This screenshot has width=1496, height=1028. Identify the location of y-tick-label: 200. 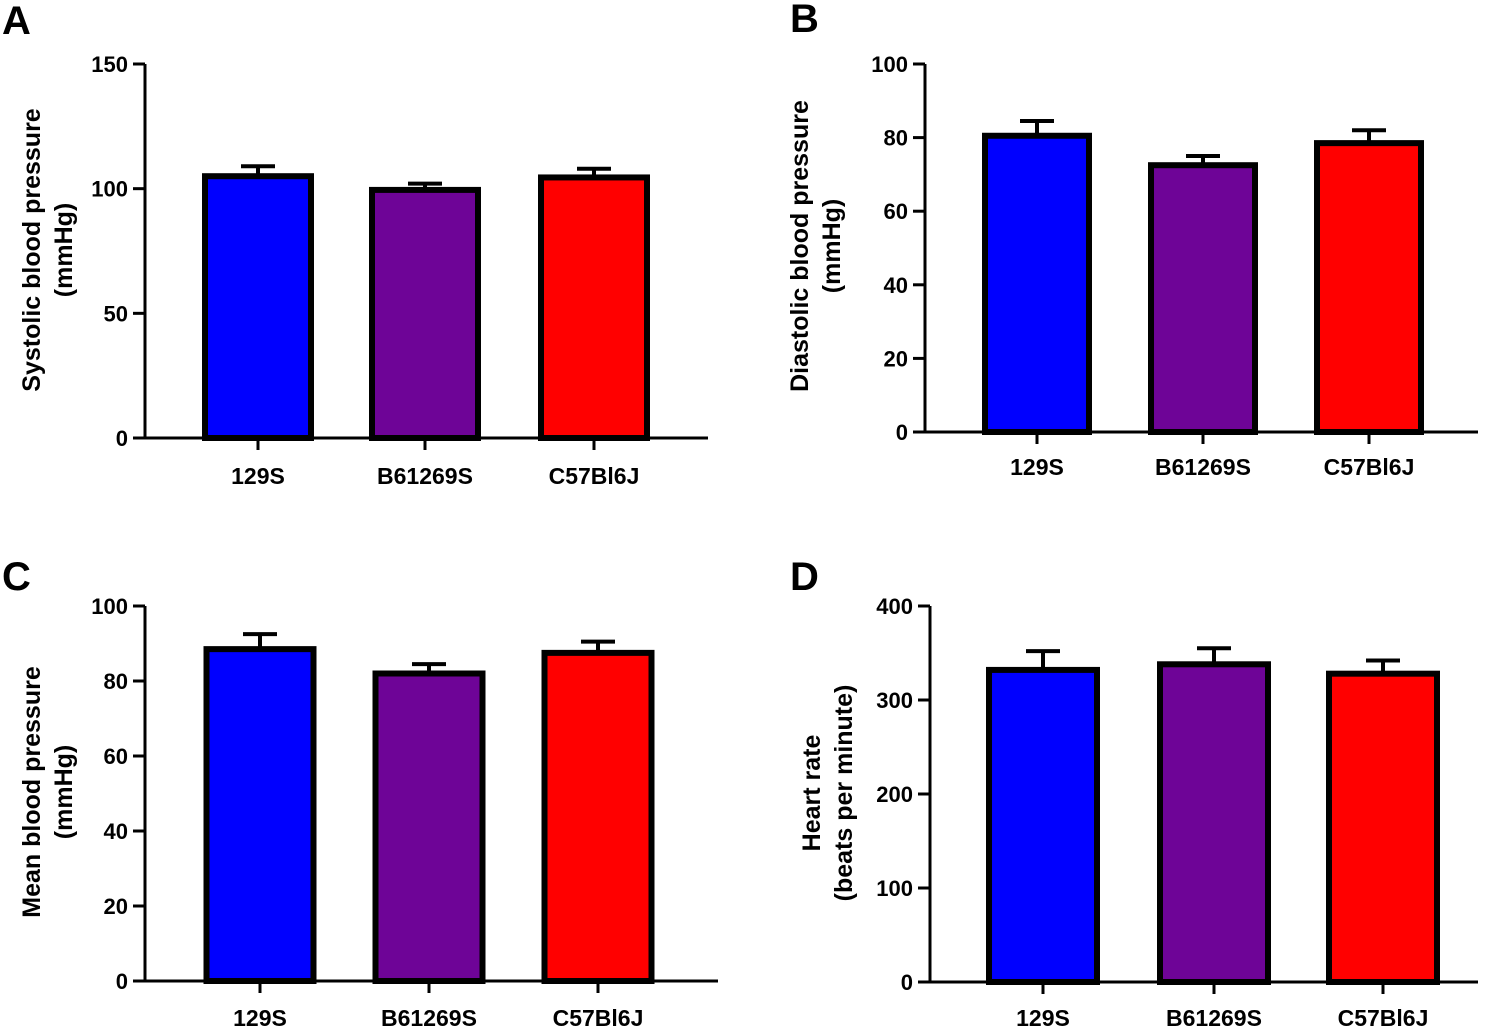
(894, 794).